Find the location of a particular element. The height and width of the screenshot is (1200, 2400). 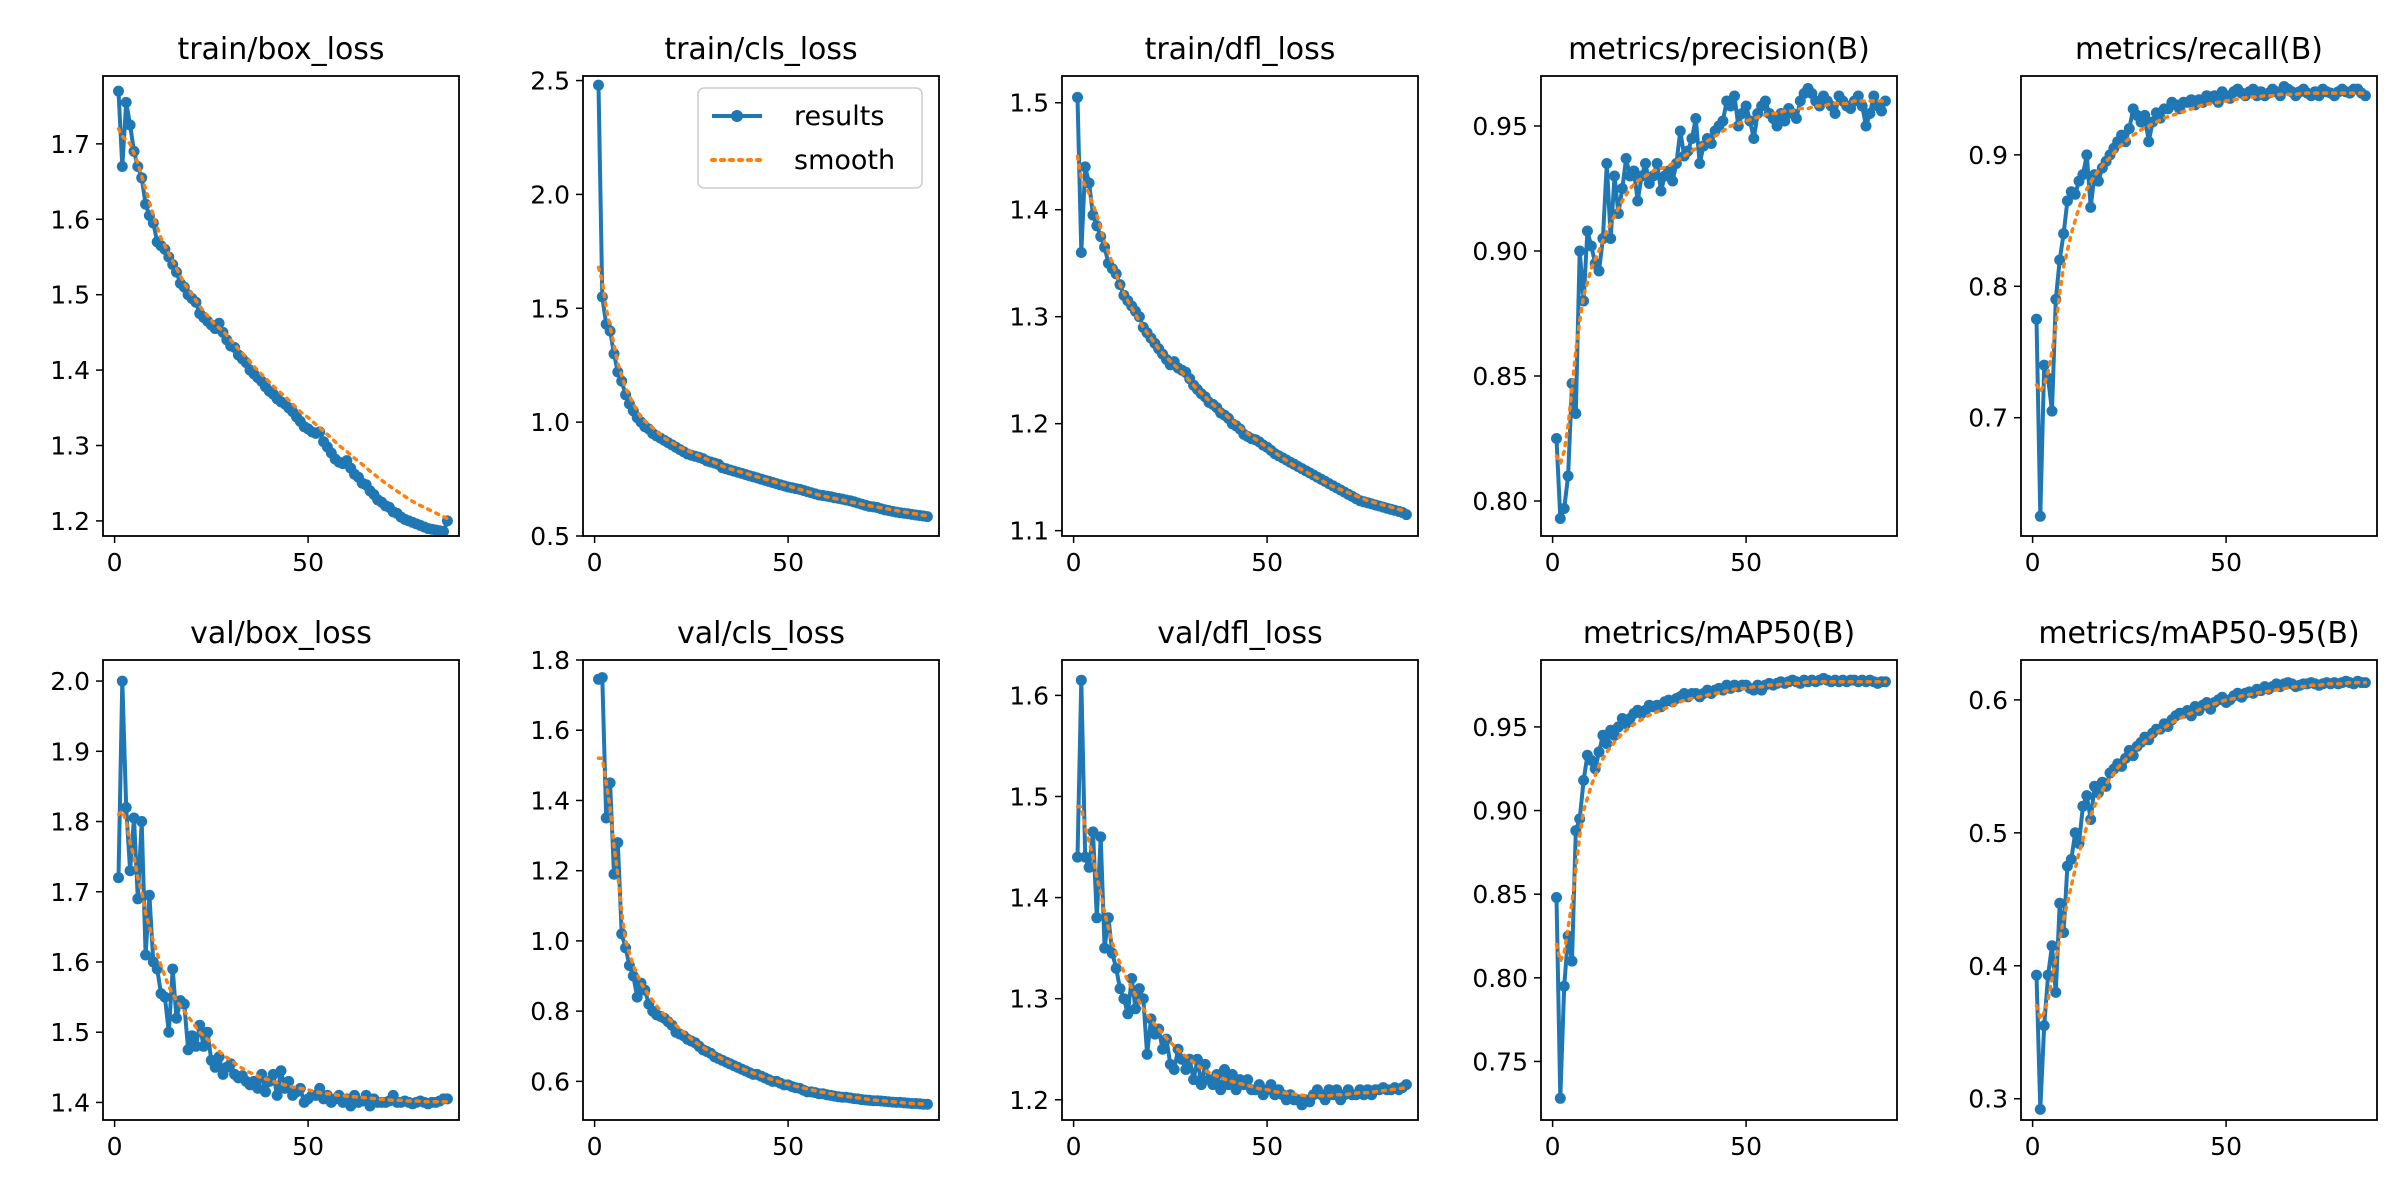

panel-val-cls-loss: val/cls_loss 0 50 0.6 0.8 1.0 1.2 1.4 1.6 1.8 is located at coordinates (735, 888).